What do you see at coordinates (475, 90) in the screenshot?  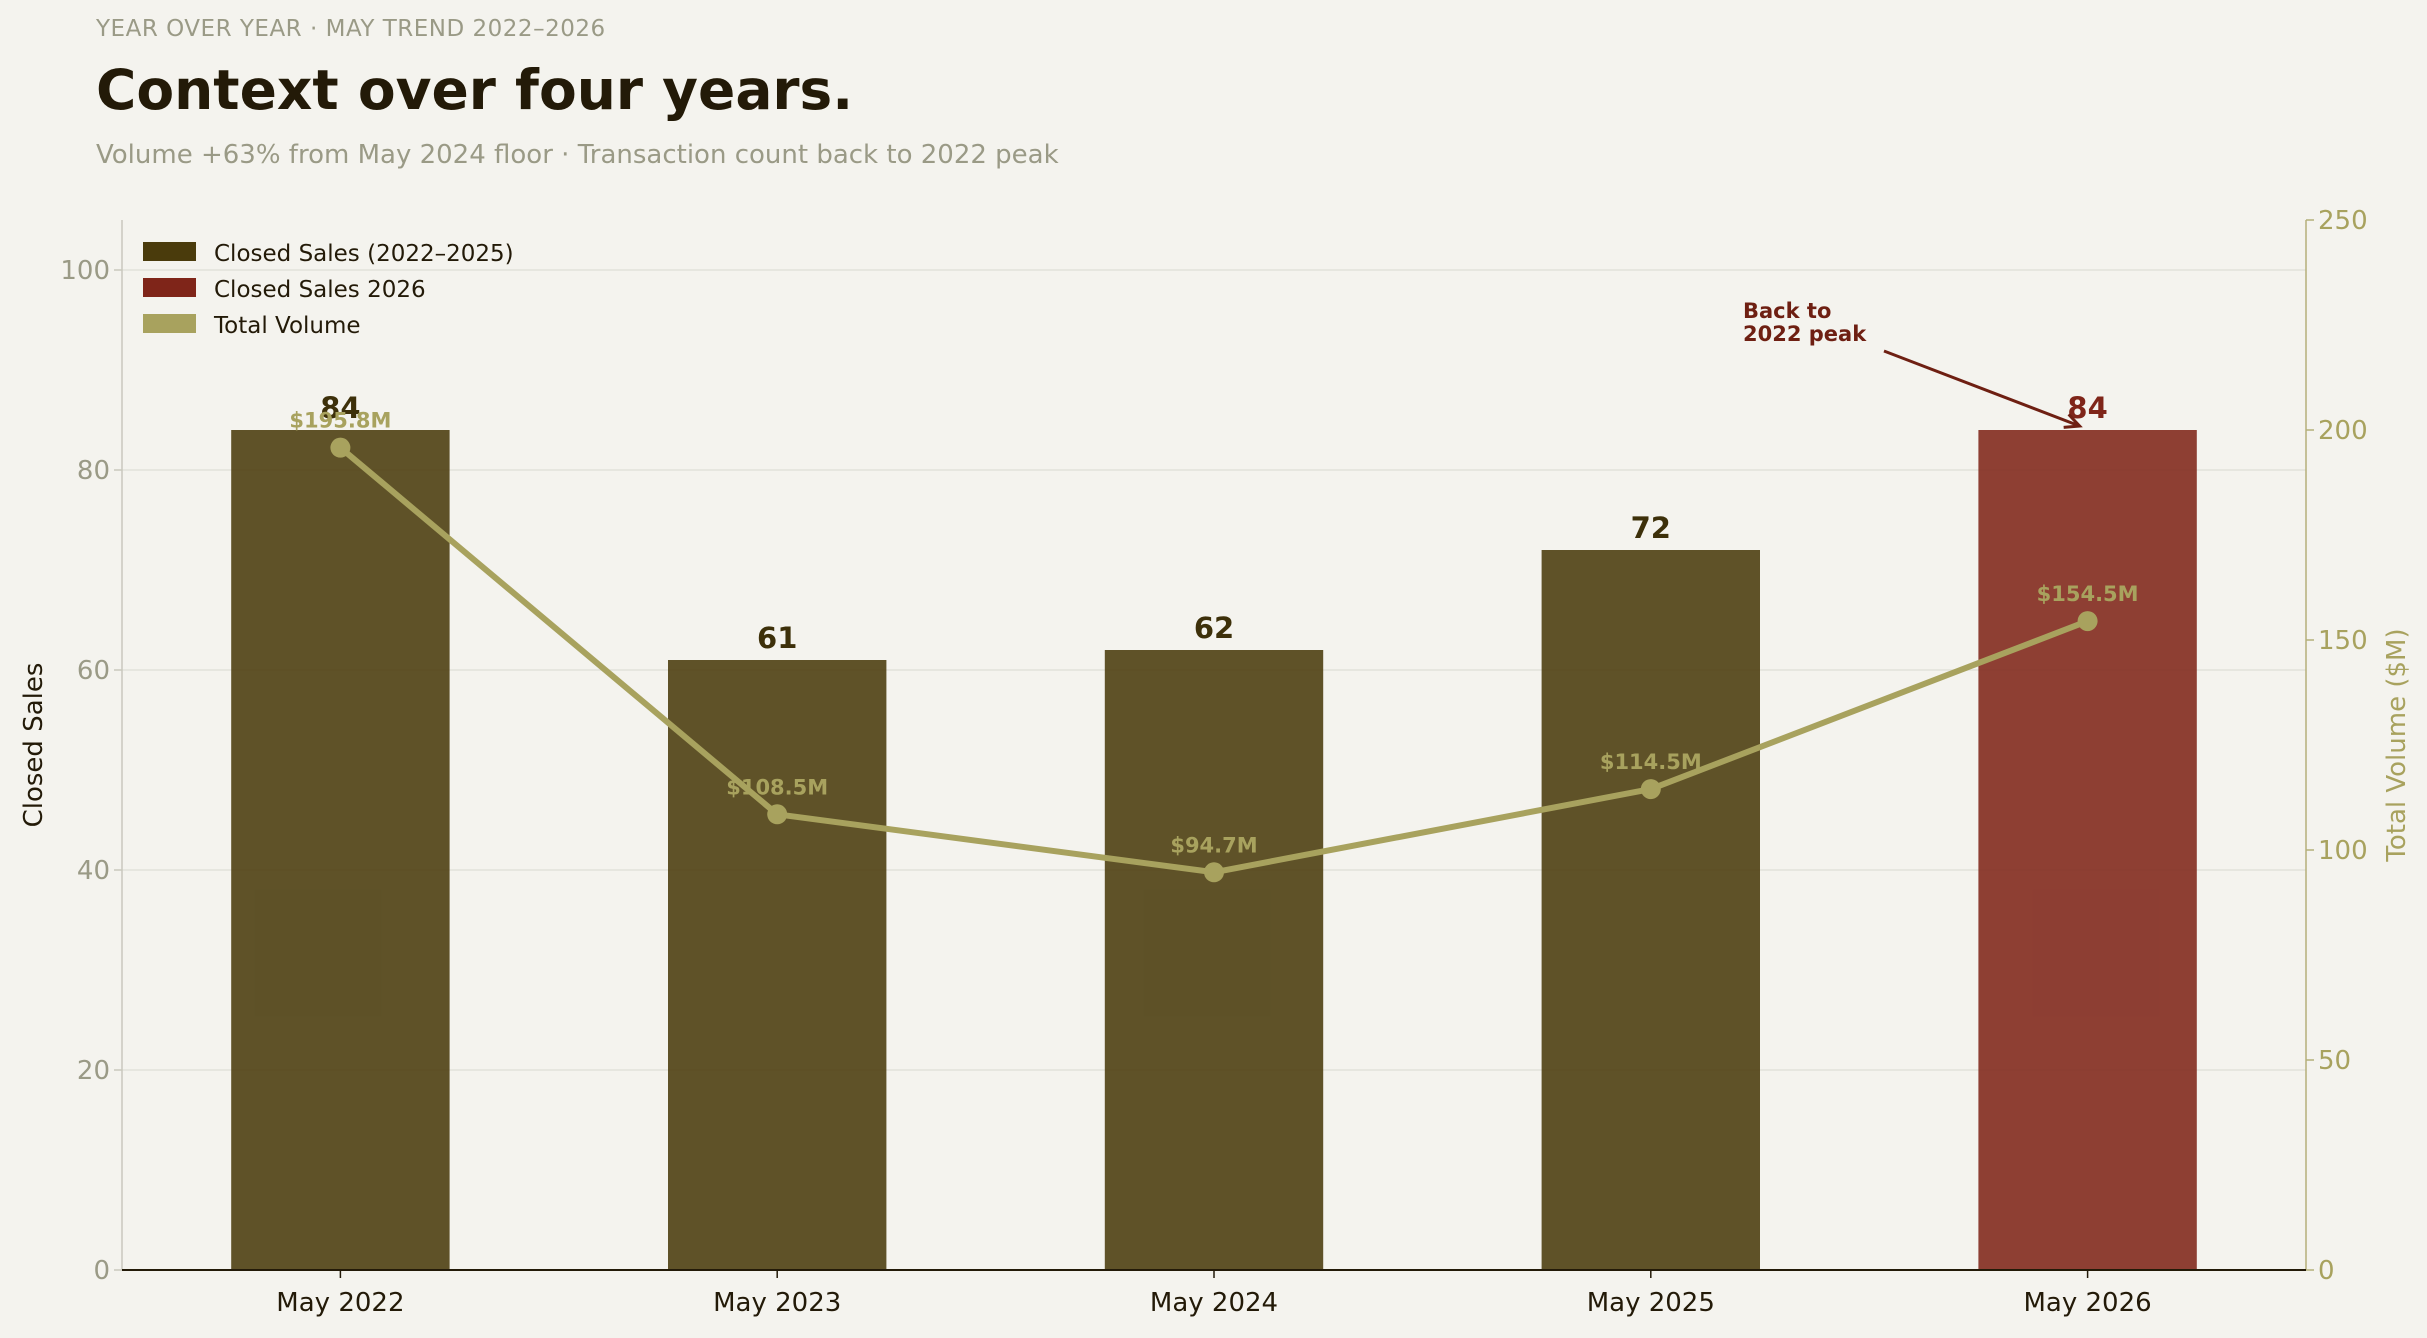 I see `chart-title: Context over four years.` at bounding box center [475, 90].